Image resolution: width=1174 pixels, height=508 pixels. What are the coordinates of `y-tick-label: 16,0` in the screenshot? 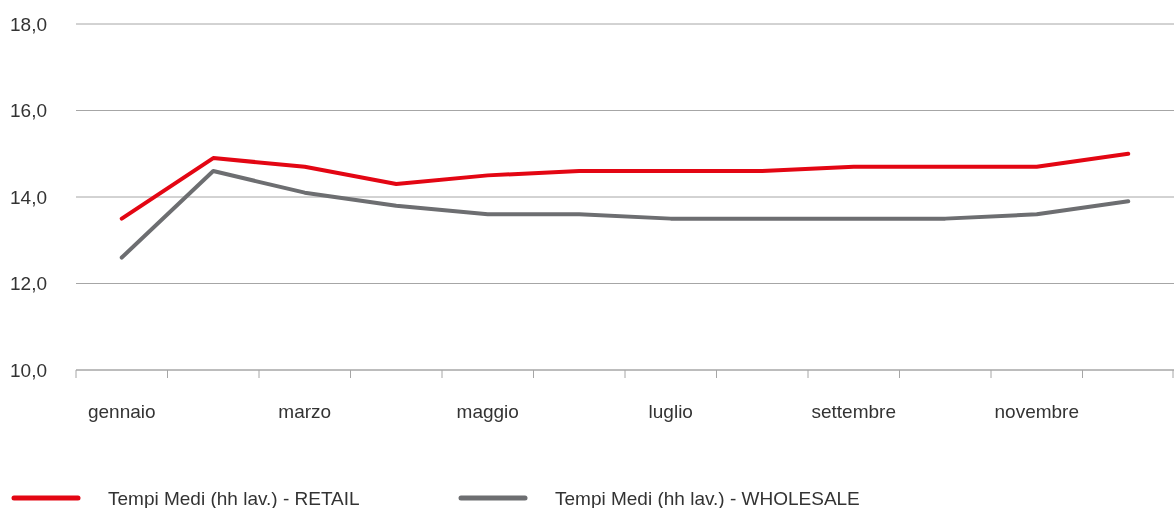 It's located at (28, 111).